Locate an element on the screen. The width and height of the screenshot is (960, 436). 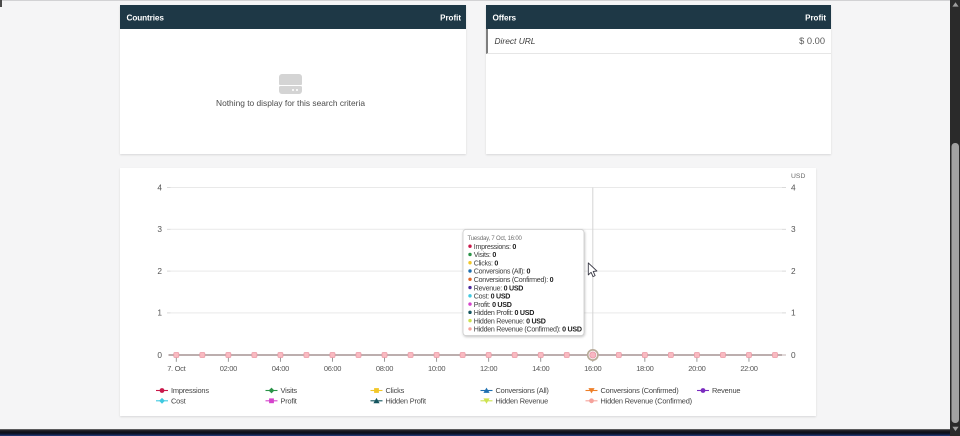
svg-text: Cost: 0 USD is located at coordinates (492, 297).